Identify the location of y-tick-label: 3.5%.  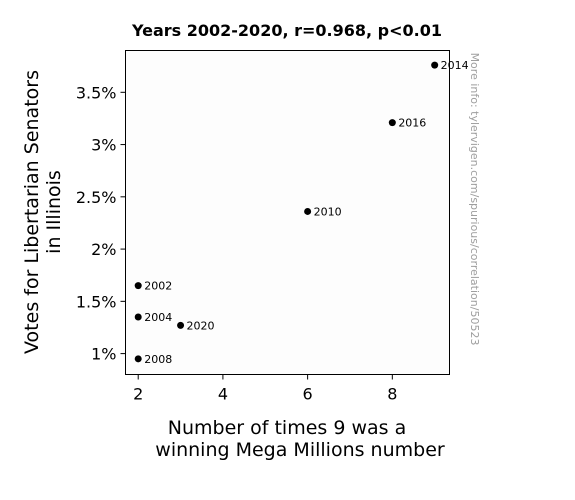
(96, 92).